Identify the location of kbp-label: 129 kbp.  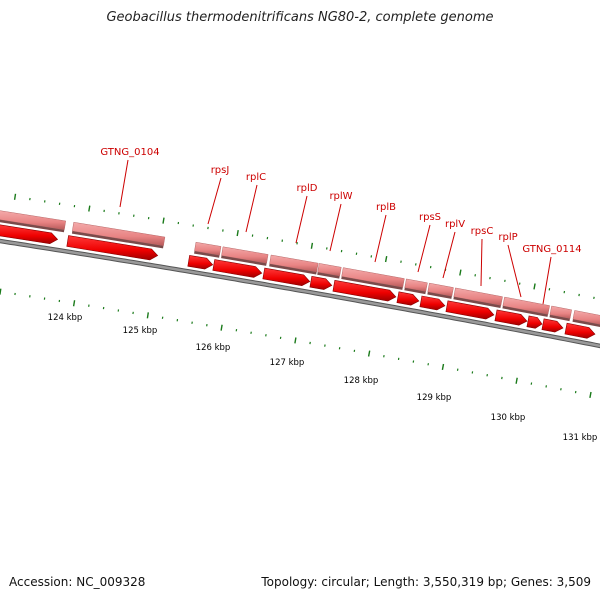
(434, 398).